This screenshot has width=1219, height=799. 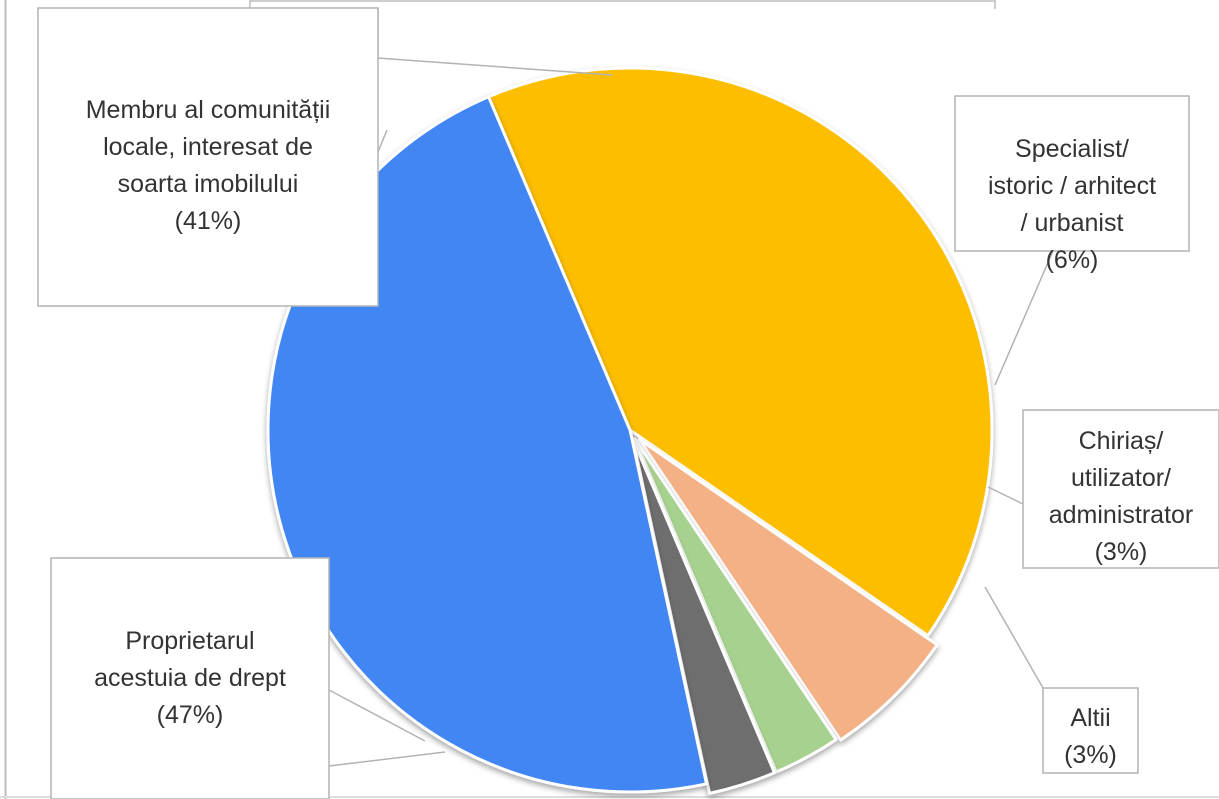 What do you see at coordinates (190, 715) in the screenshot?
I see `callout-label-proprietarul: (47%)` at bounding box center [190, 715].